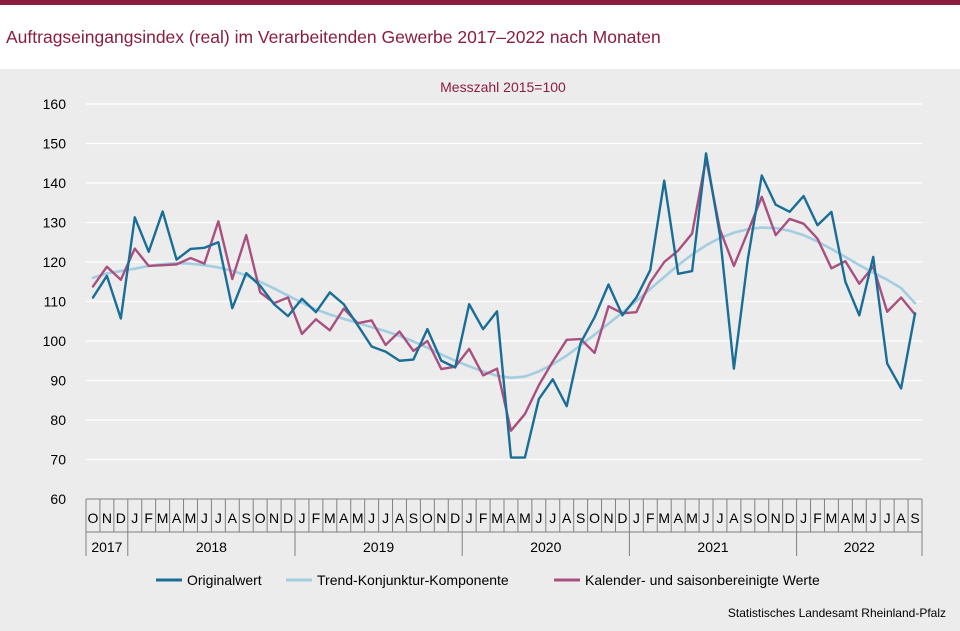 This screenshot has width=960, height=631. I want to click on y-tick-label: 150, so click(55, 144).